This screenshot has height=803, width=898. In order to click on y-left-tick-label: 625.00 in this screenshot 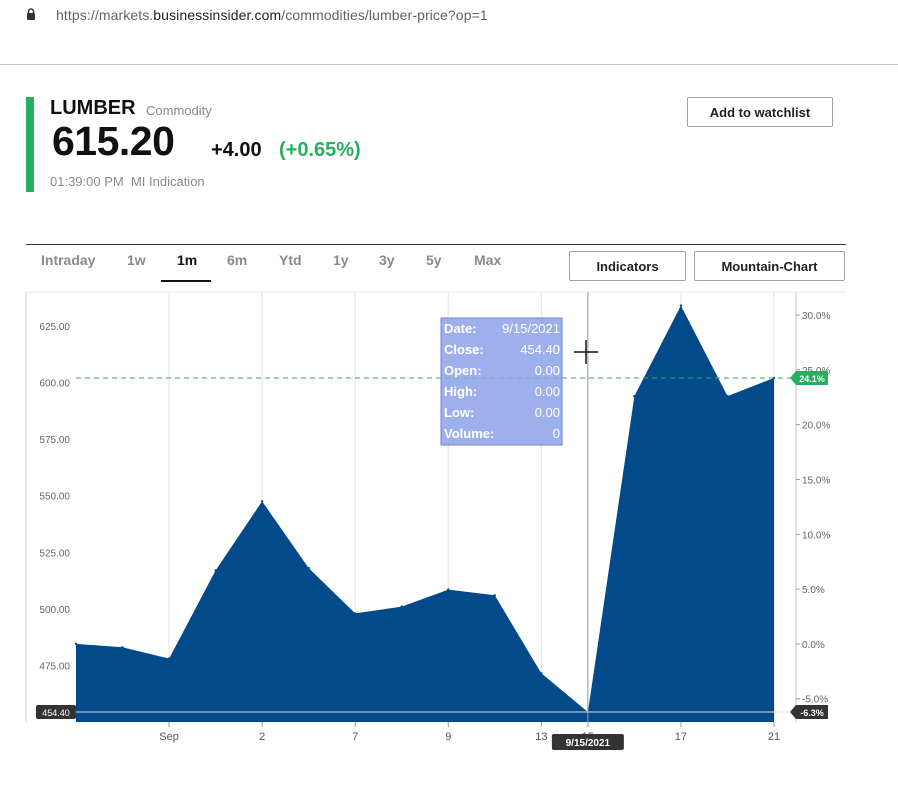, I will do `click(54, 327)`.